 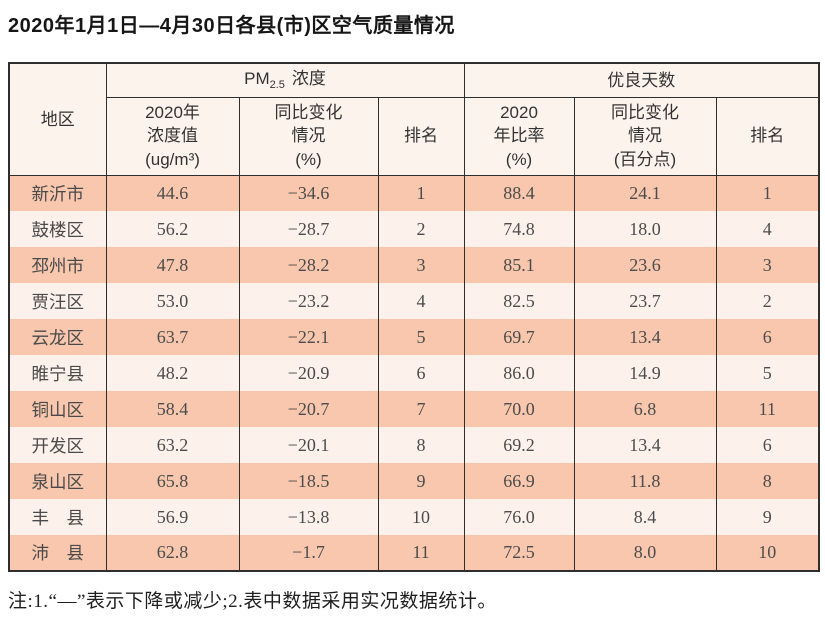 I want to click on header-good-rank: 排名, so click(x=767, y=136).